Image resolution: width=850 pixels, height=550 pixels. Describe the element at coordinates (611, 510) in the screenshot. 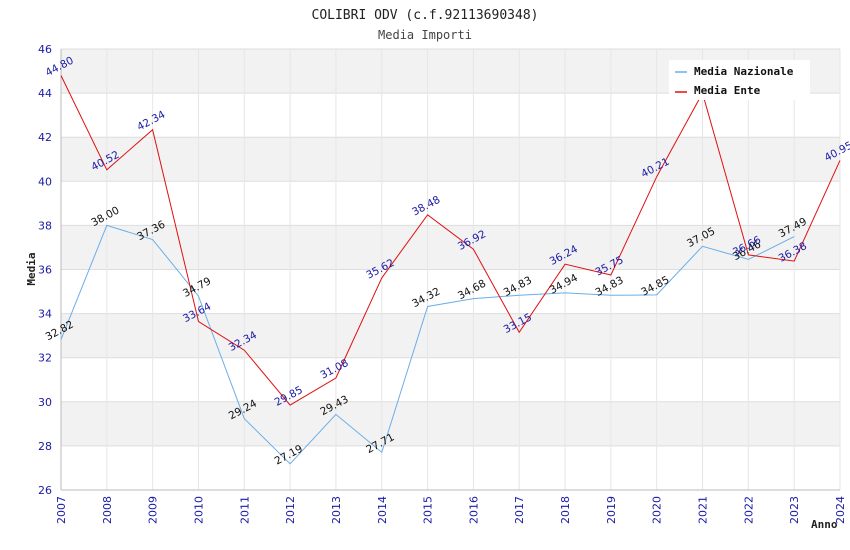

I see `x-tick-label: 2019` at that location.